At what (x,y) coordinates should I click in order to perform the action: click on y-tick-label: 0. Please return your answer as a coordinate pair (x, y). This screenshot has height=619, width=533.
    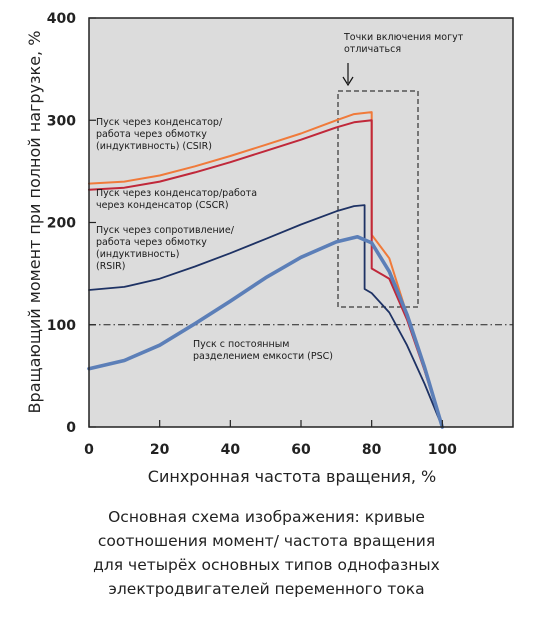
    Looking at the image, I should click on (71, 428).